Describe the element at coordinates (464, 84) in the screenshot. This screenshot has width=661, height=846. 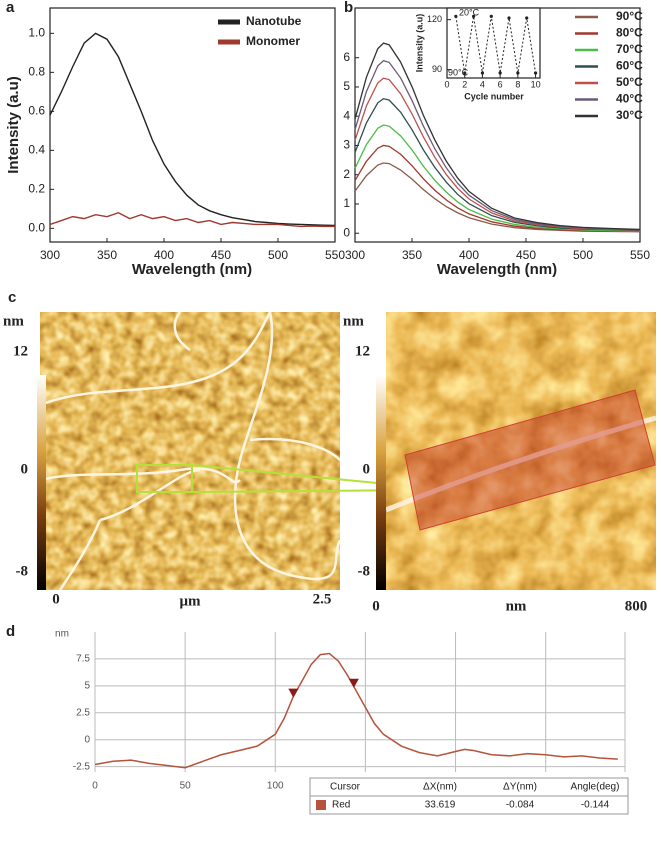
I see `x-tick-label: 2` at that location.